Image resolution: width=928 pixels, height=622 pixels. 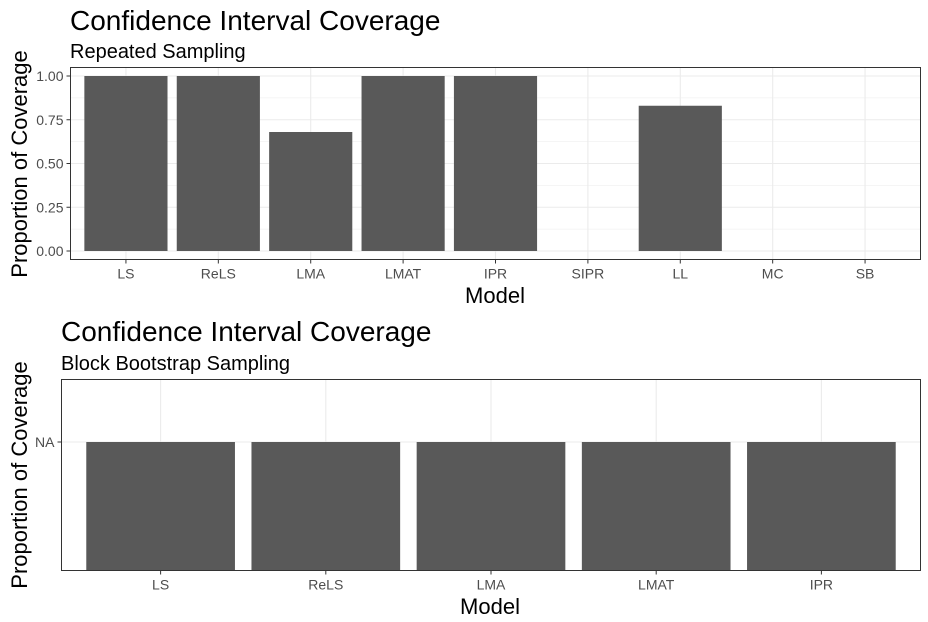 I want to click on y-tick-label: 1.00, so click(x=49, y=76).